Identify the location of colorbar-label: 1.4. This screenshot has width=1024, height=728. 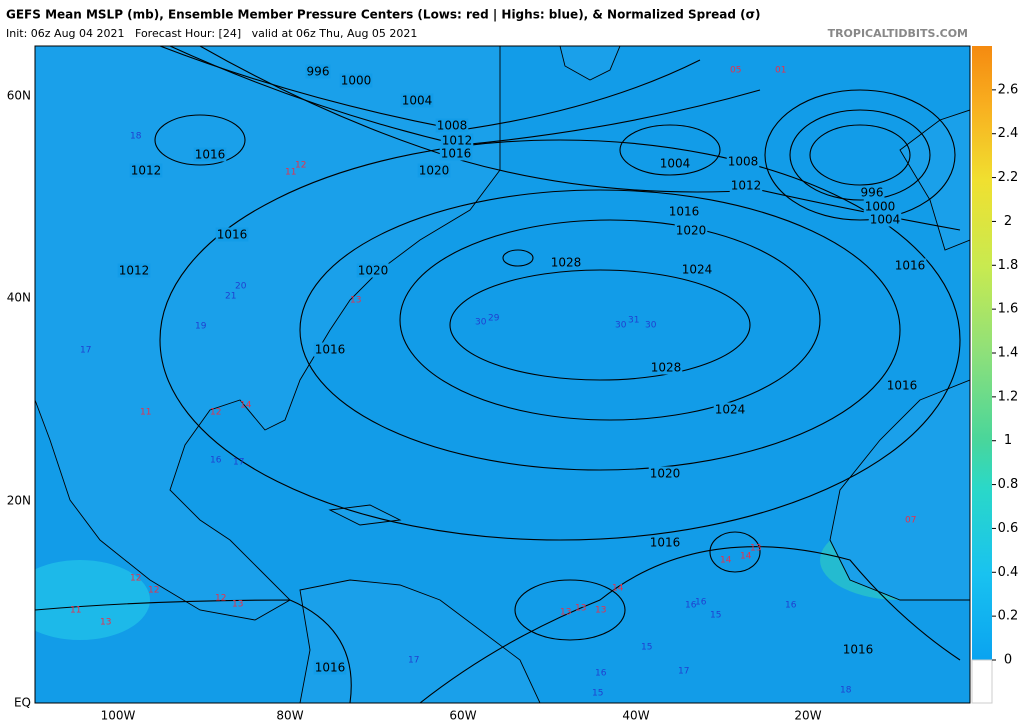
(1008, 353).